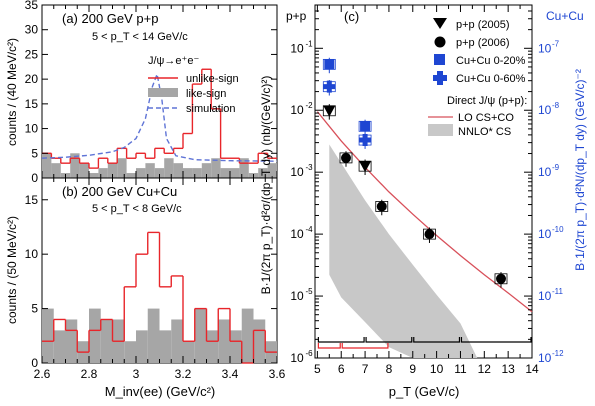  What do you see at coordinates (365, 167) in the screenshot?
I see `pp2005-point` at bounding box center [365, 167].